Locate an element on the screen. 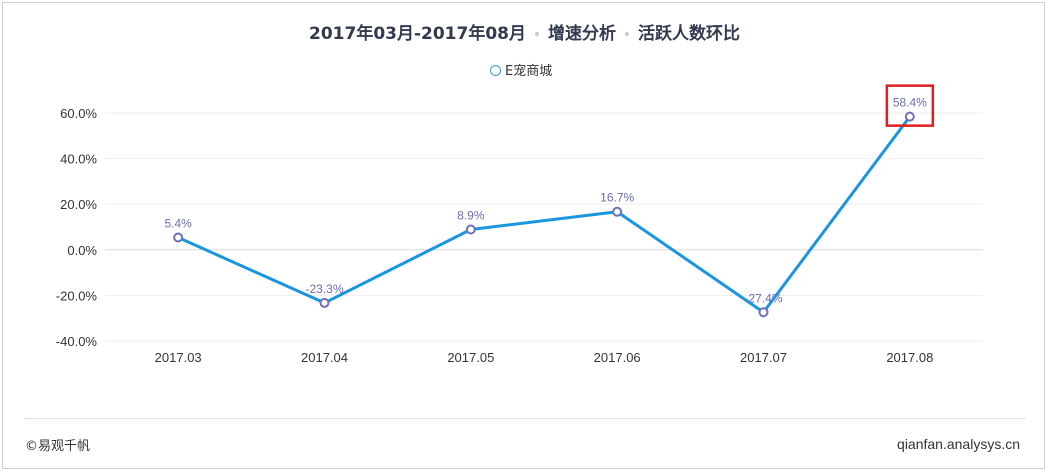 Image resolution: width=1049 pixels, height=473 pixels. title-analysis: 增速分析 is located at coordinates (582, 34).